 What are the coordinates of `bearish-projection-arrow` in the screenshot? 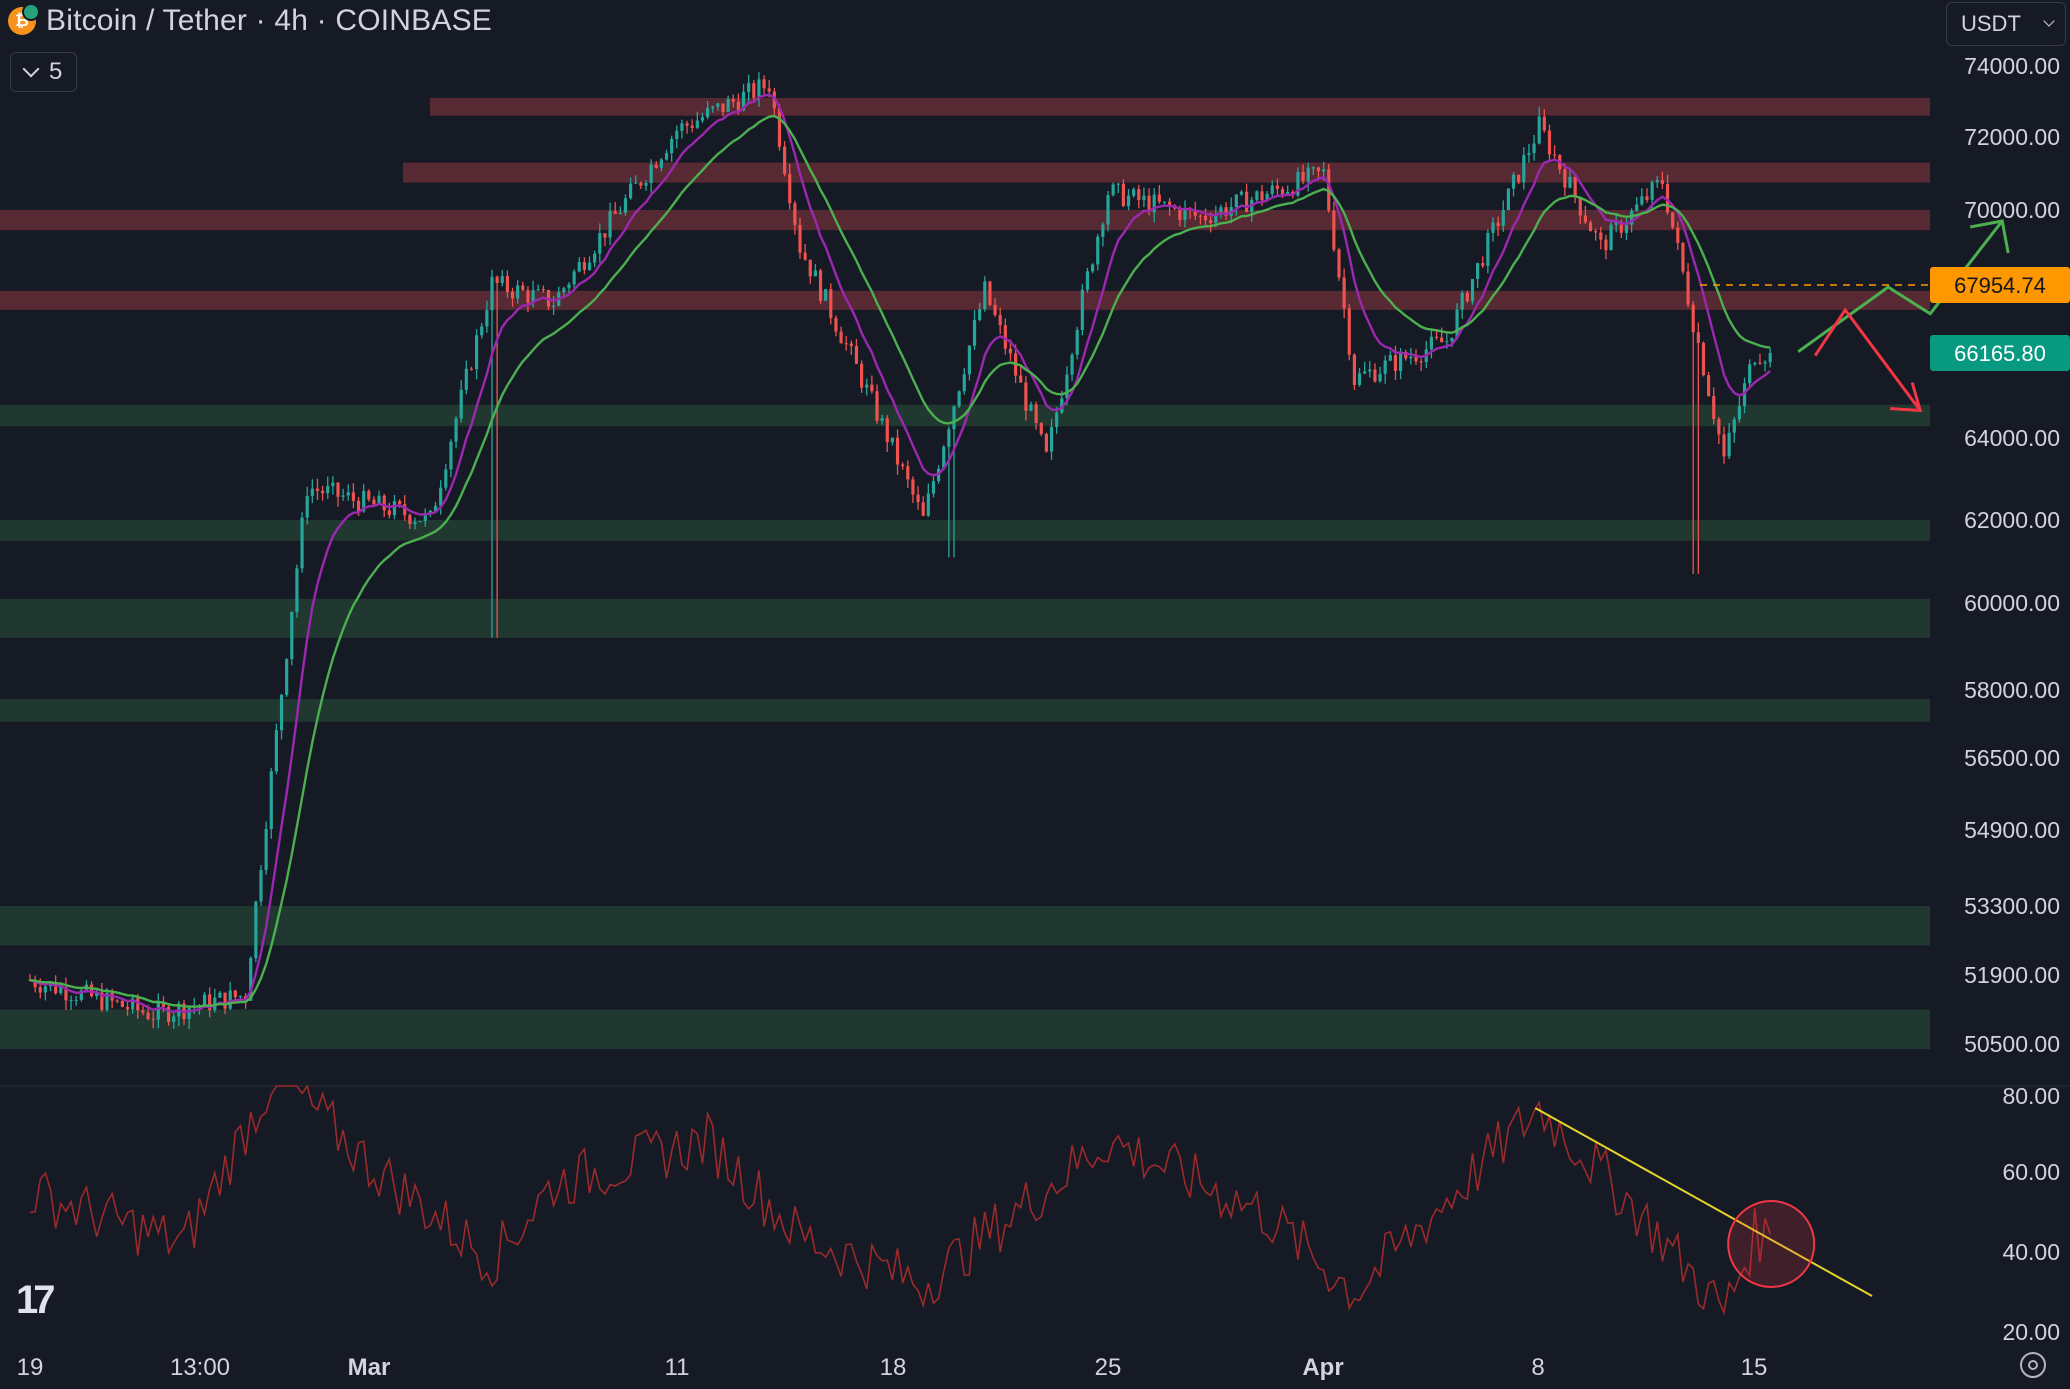 It's located at (1867, 359).